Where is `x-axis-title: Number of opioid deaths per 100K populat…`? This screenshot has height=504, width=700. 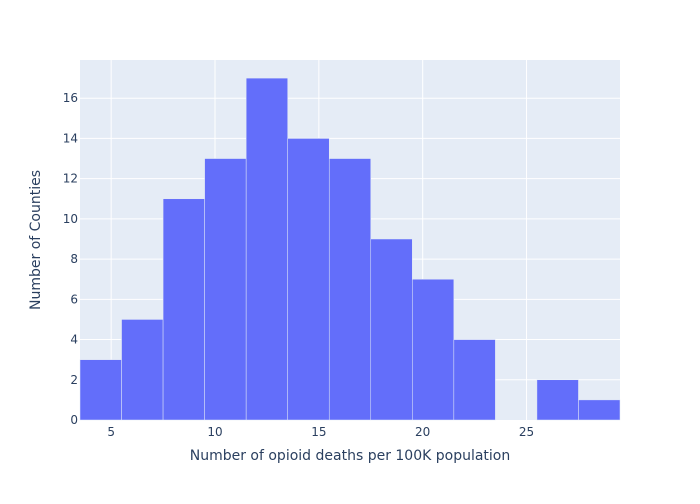 x-axis-title: Number of opioid deaths per 100K populat… is located at coordinates (350, 456).